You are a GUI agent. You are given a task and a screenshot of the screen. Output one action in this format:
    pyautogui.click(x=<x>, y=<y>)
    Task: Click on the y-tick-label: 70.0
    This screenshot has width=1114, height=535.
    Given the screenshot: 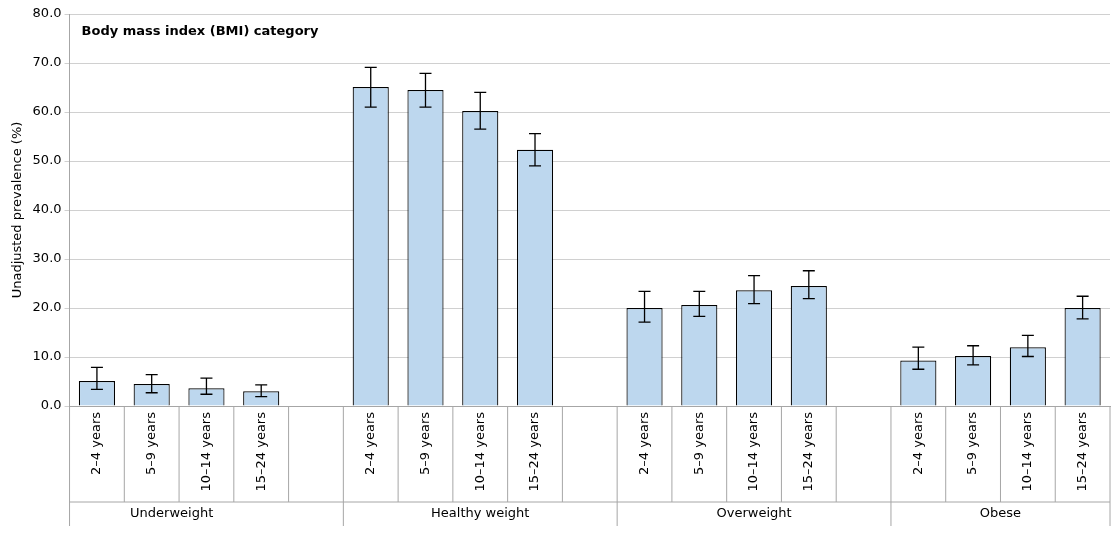 What is the action you would take?
    pyautogui.click(x=47, y=62)
    